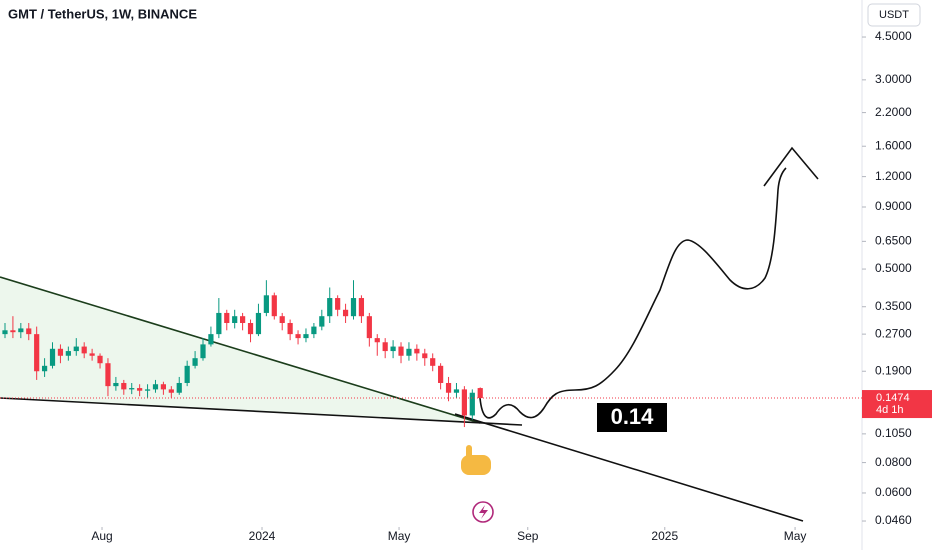  Describe the element at coordinates (893, 36) in the screenshot. I see `y-tick-label: 4.5000` at that location.